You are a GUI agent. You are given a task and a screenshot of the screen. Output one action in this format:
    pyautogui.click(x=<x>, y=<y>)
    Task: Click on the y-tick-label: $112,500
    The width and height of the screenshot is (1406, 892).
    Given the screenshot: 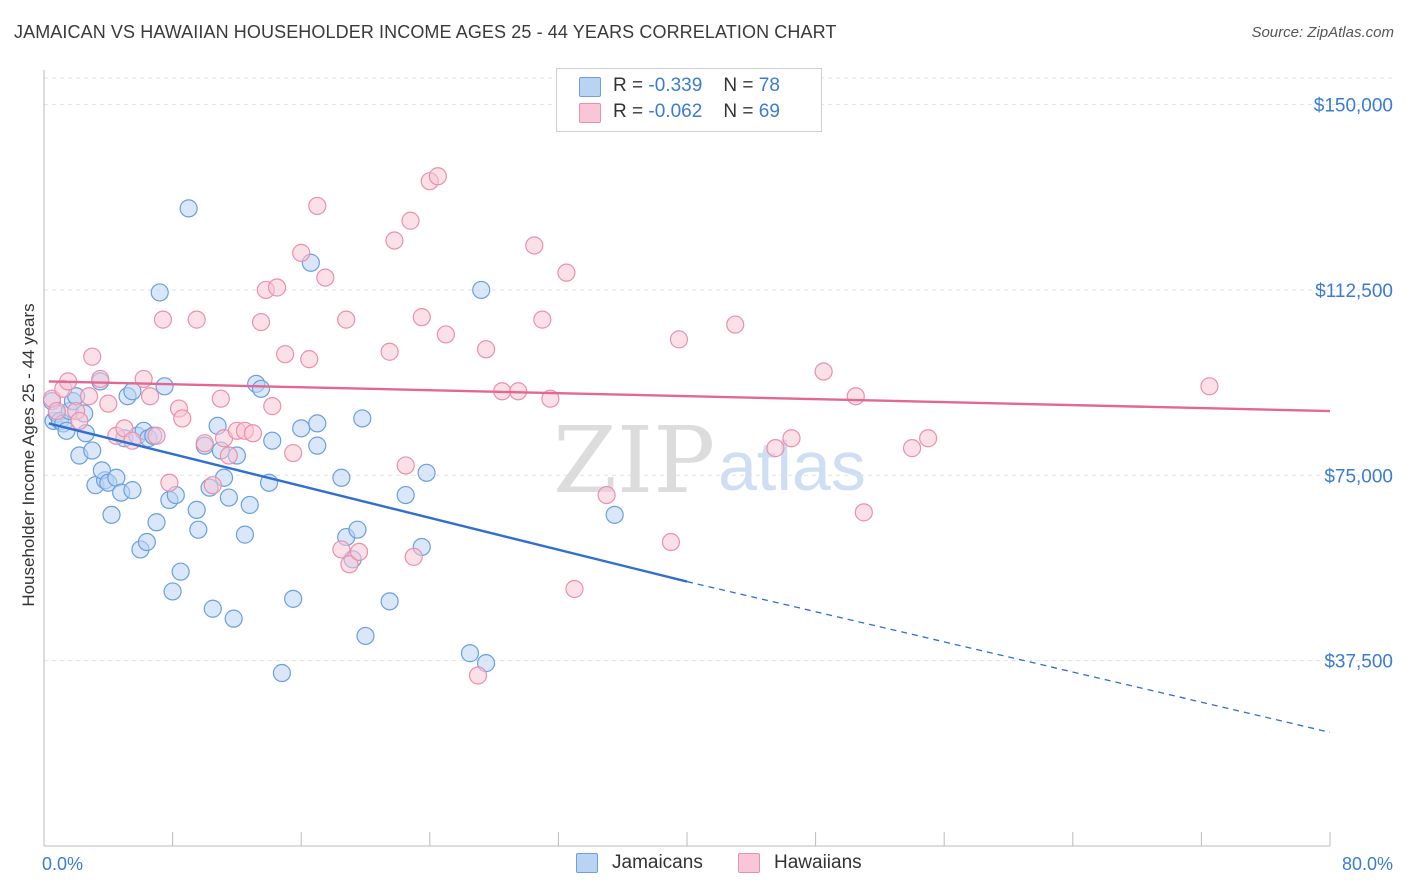 What is the action you would take?
    pyautogui.click(x=1354, y=291)
    